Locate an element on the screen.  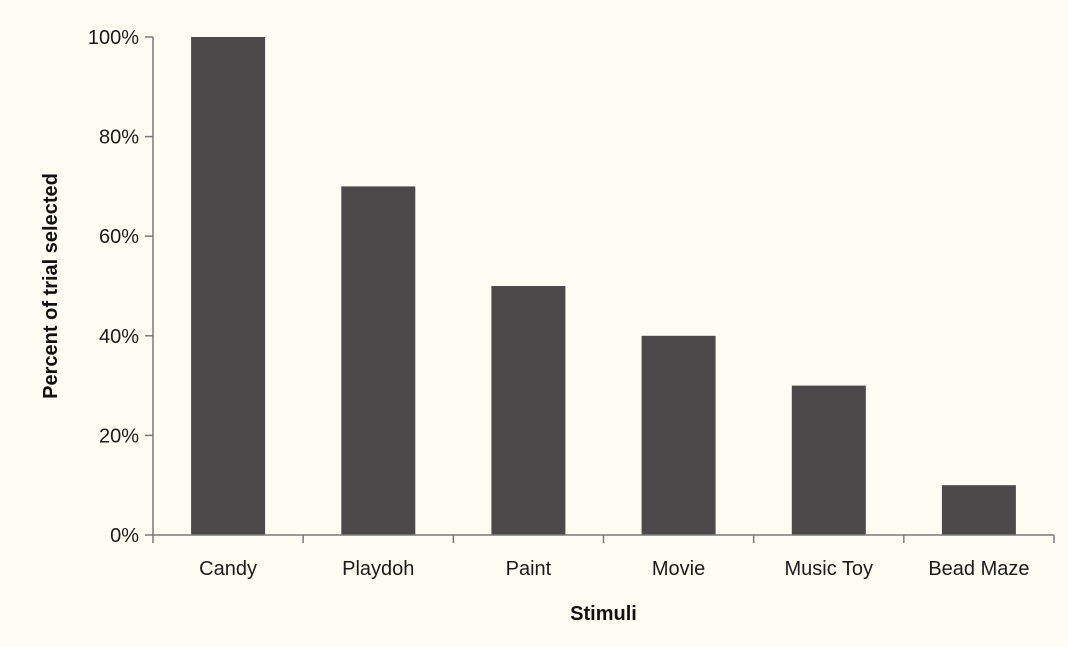
x-tick-label: Music Toy is located at coordinates (828, 569).